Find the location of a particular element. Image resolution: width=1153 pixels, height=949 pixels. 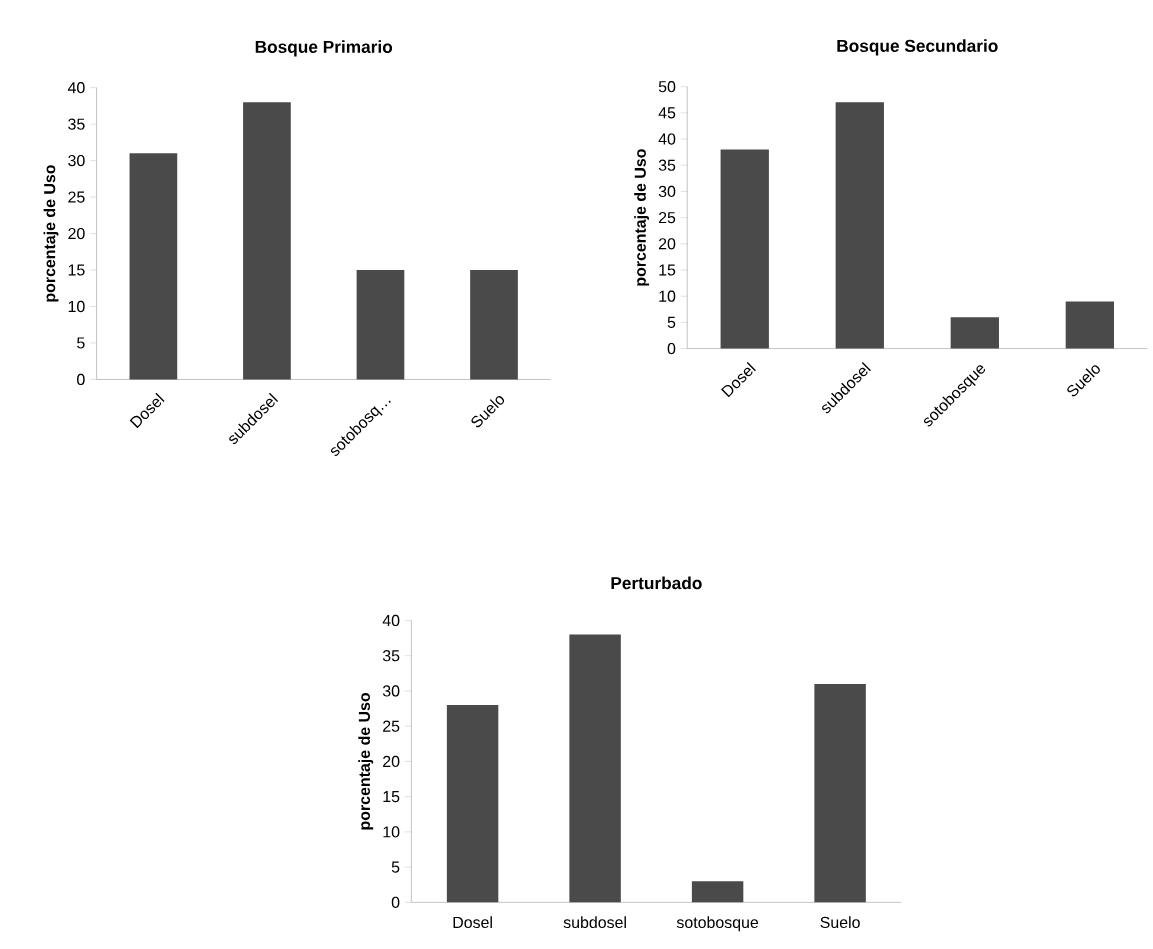

chart-title: Bosque Secundario is located at coordinates (917, 47).